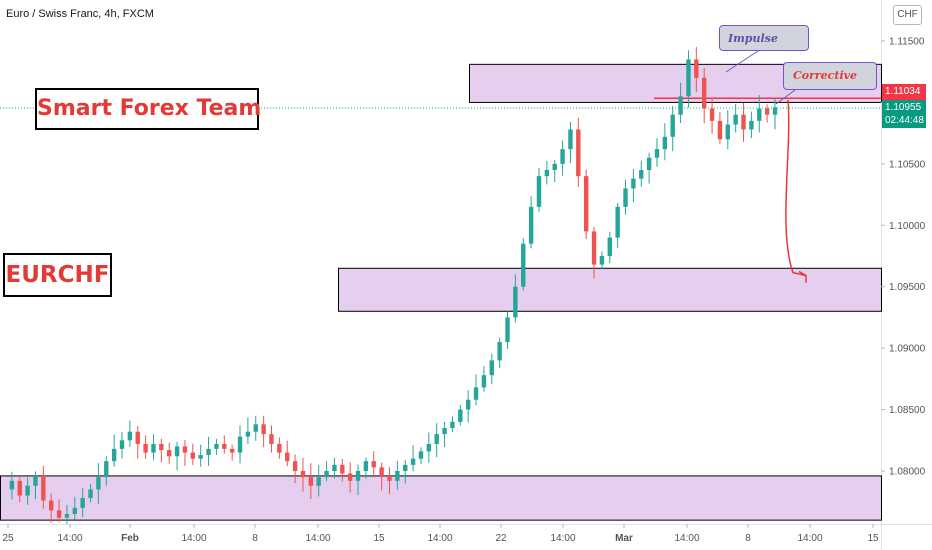  What do you see at coordinates (873, 538) in the screenshot?
I see `x-tick-label: 15` at bounding box center [873, 538].